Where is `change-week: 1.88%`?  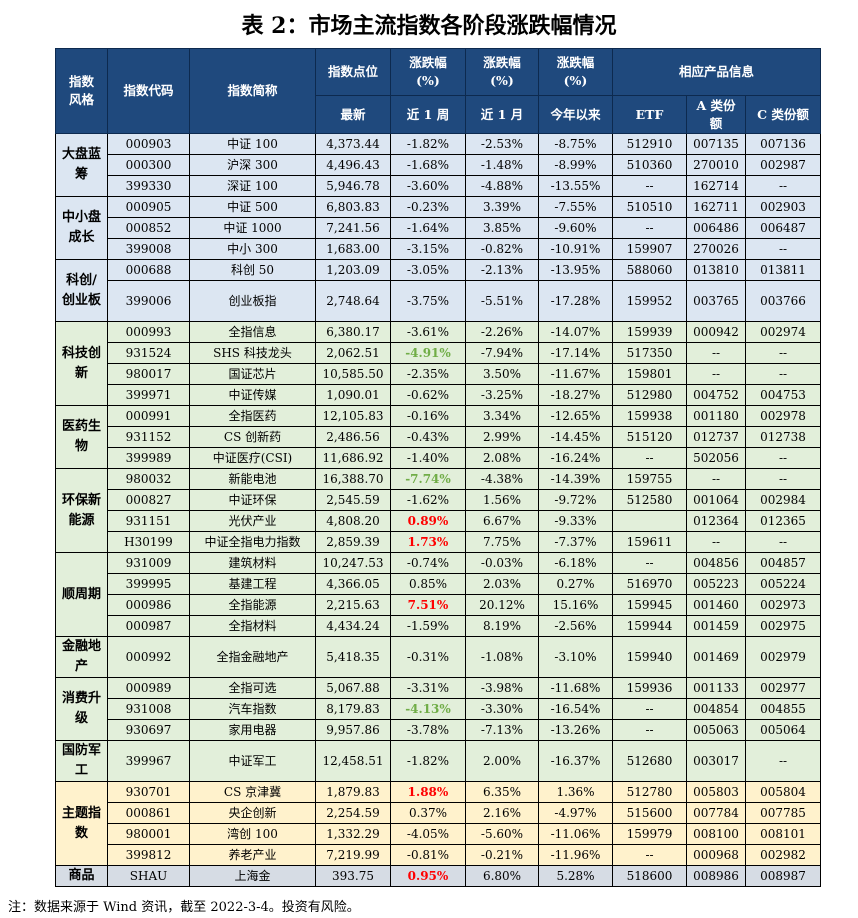
change-week: 1.88% is located at coordinates (428, 792).